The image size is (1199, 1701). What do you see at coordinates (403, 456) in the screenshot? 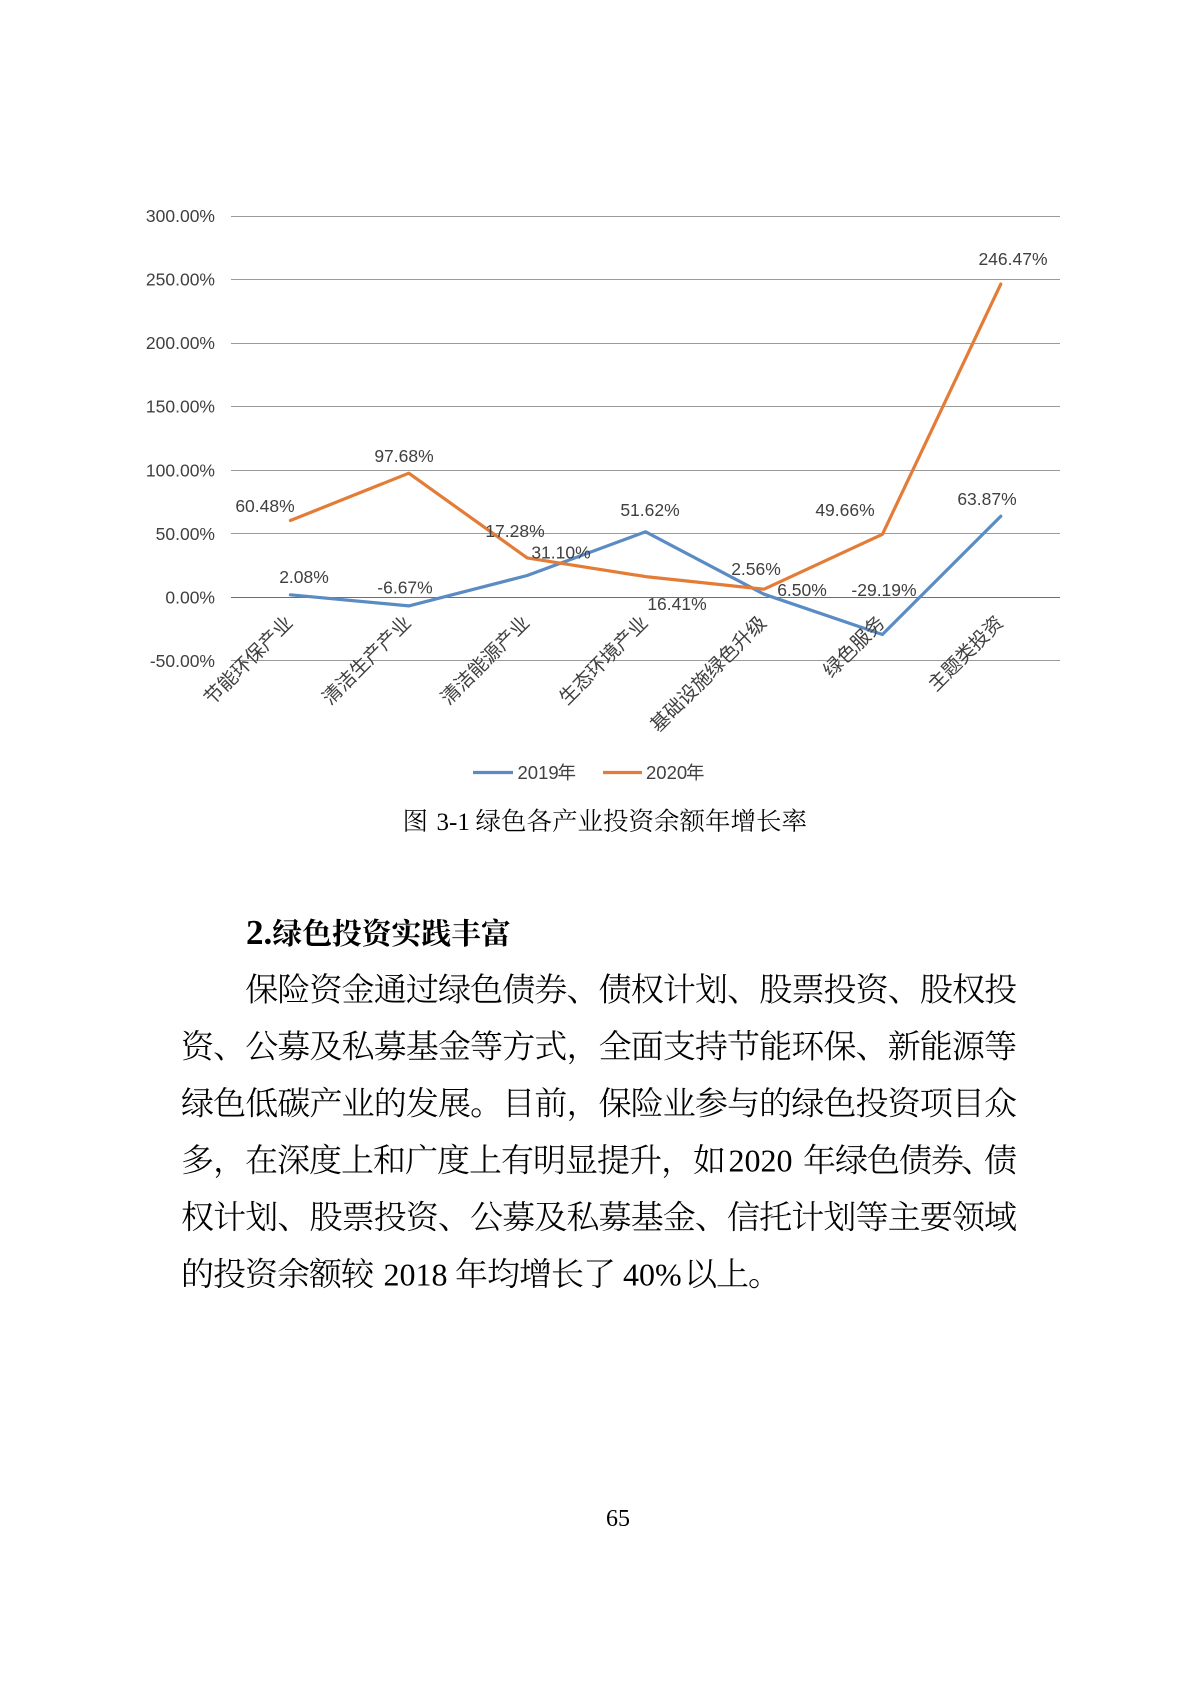
I see `svg-text: 97.68%` at bounding box center [403, 456].